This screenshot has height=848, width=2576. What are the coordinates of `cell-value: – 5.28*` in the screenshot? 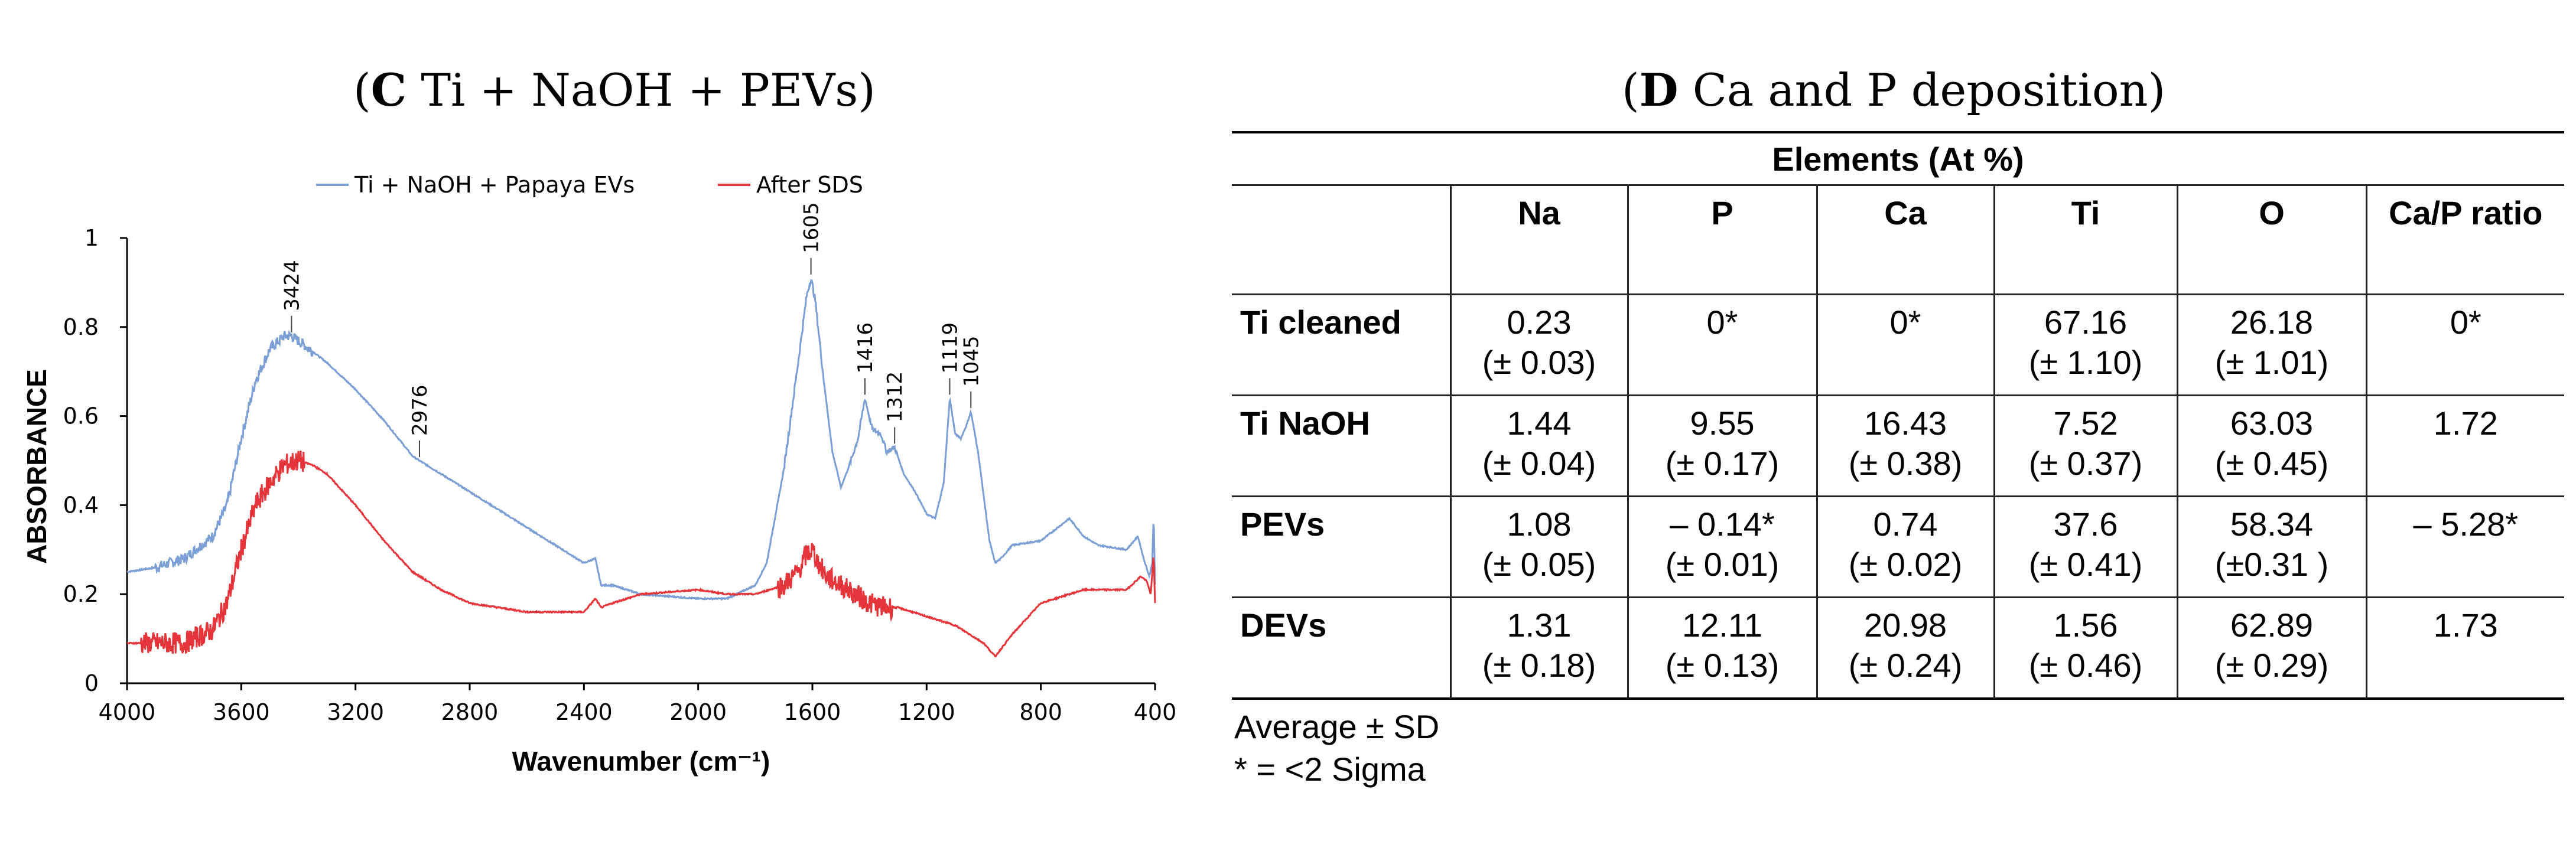 It's located at (2466, 524).